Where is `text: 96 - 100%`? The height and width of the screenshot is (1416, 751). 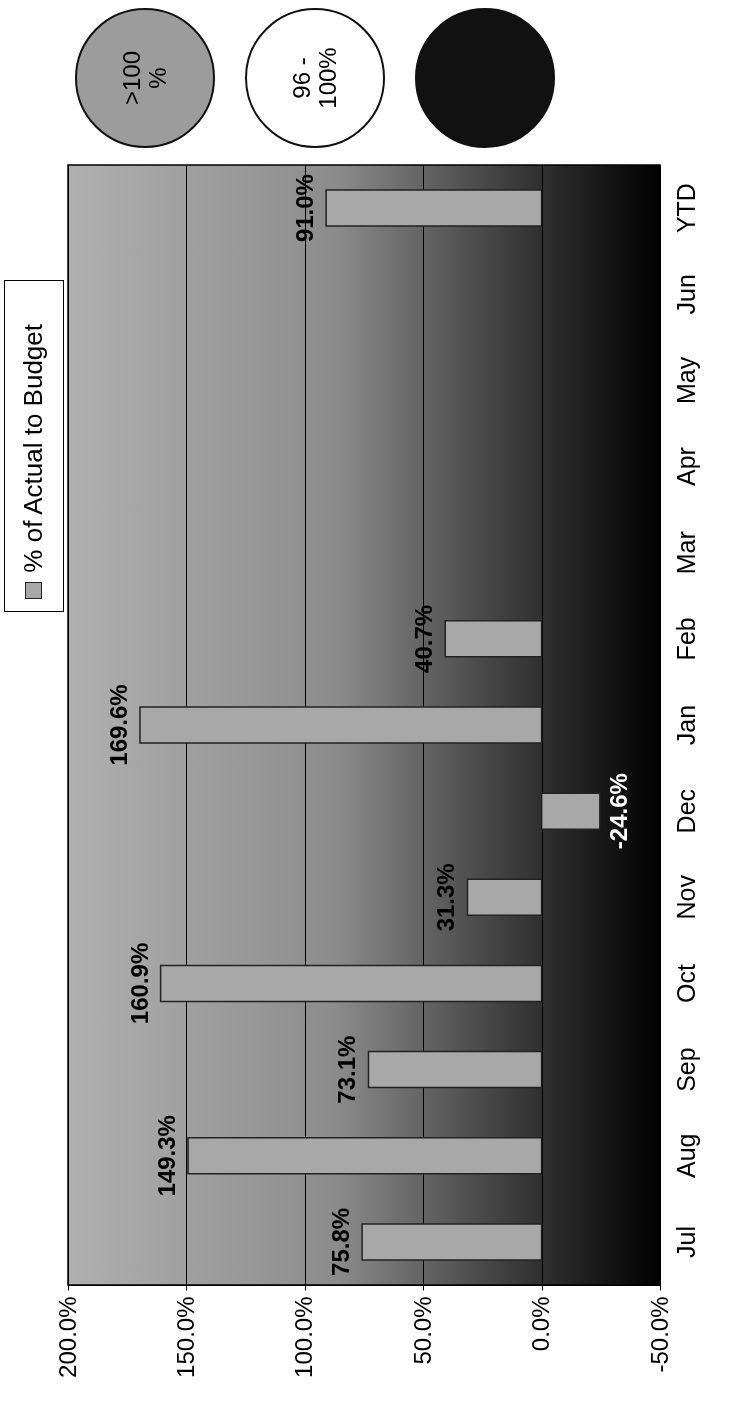 text: 96 - 100% is located at coordinates (314, 78).